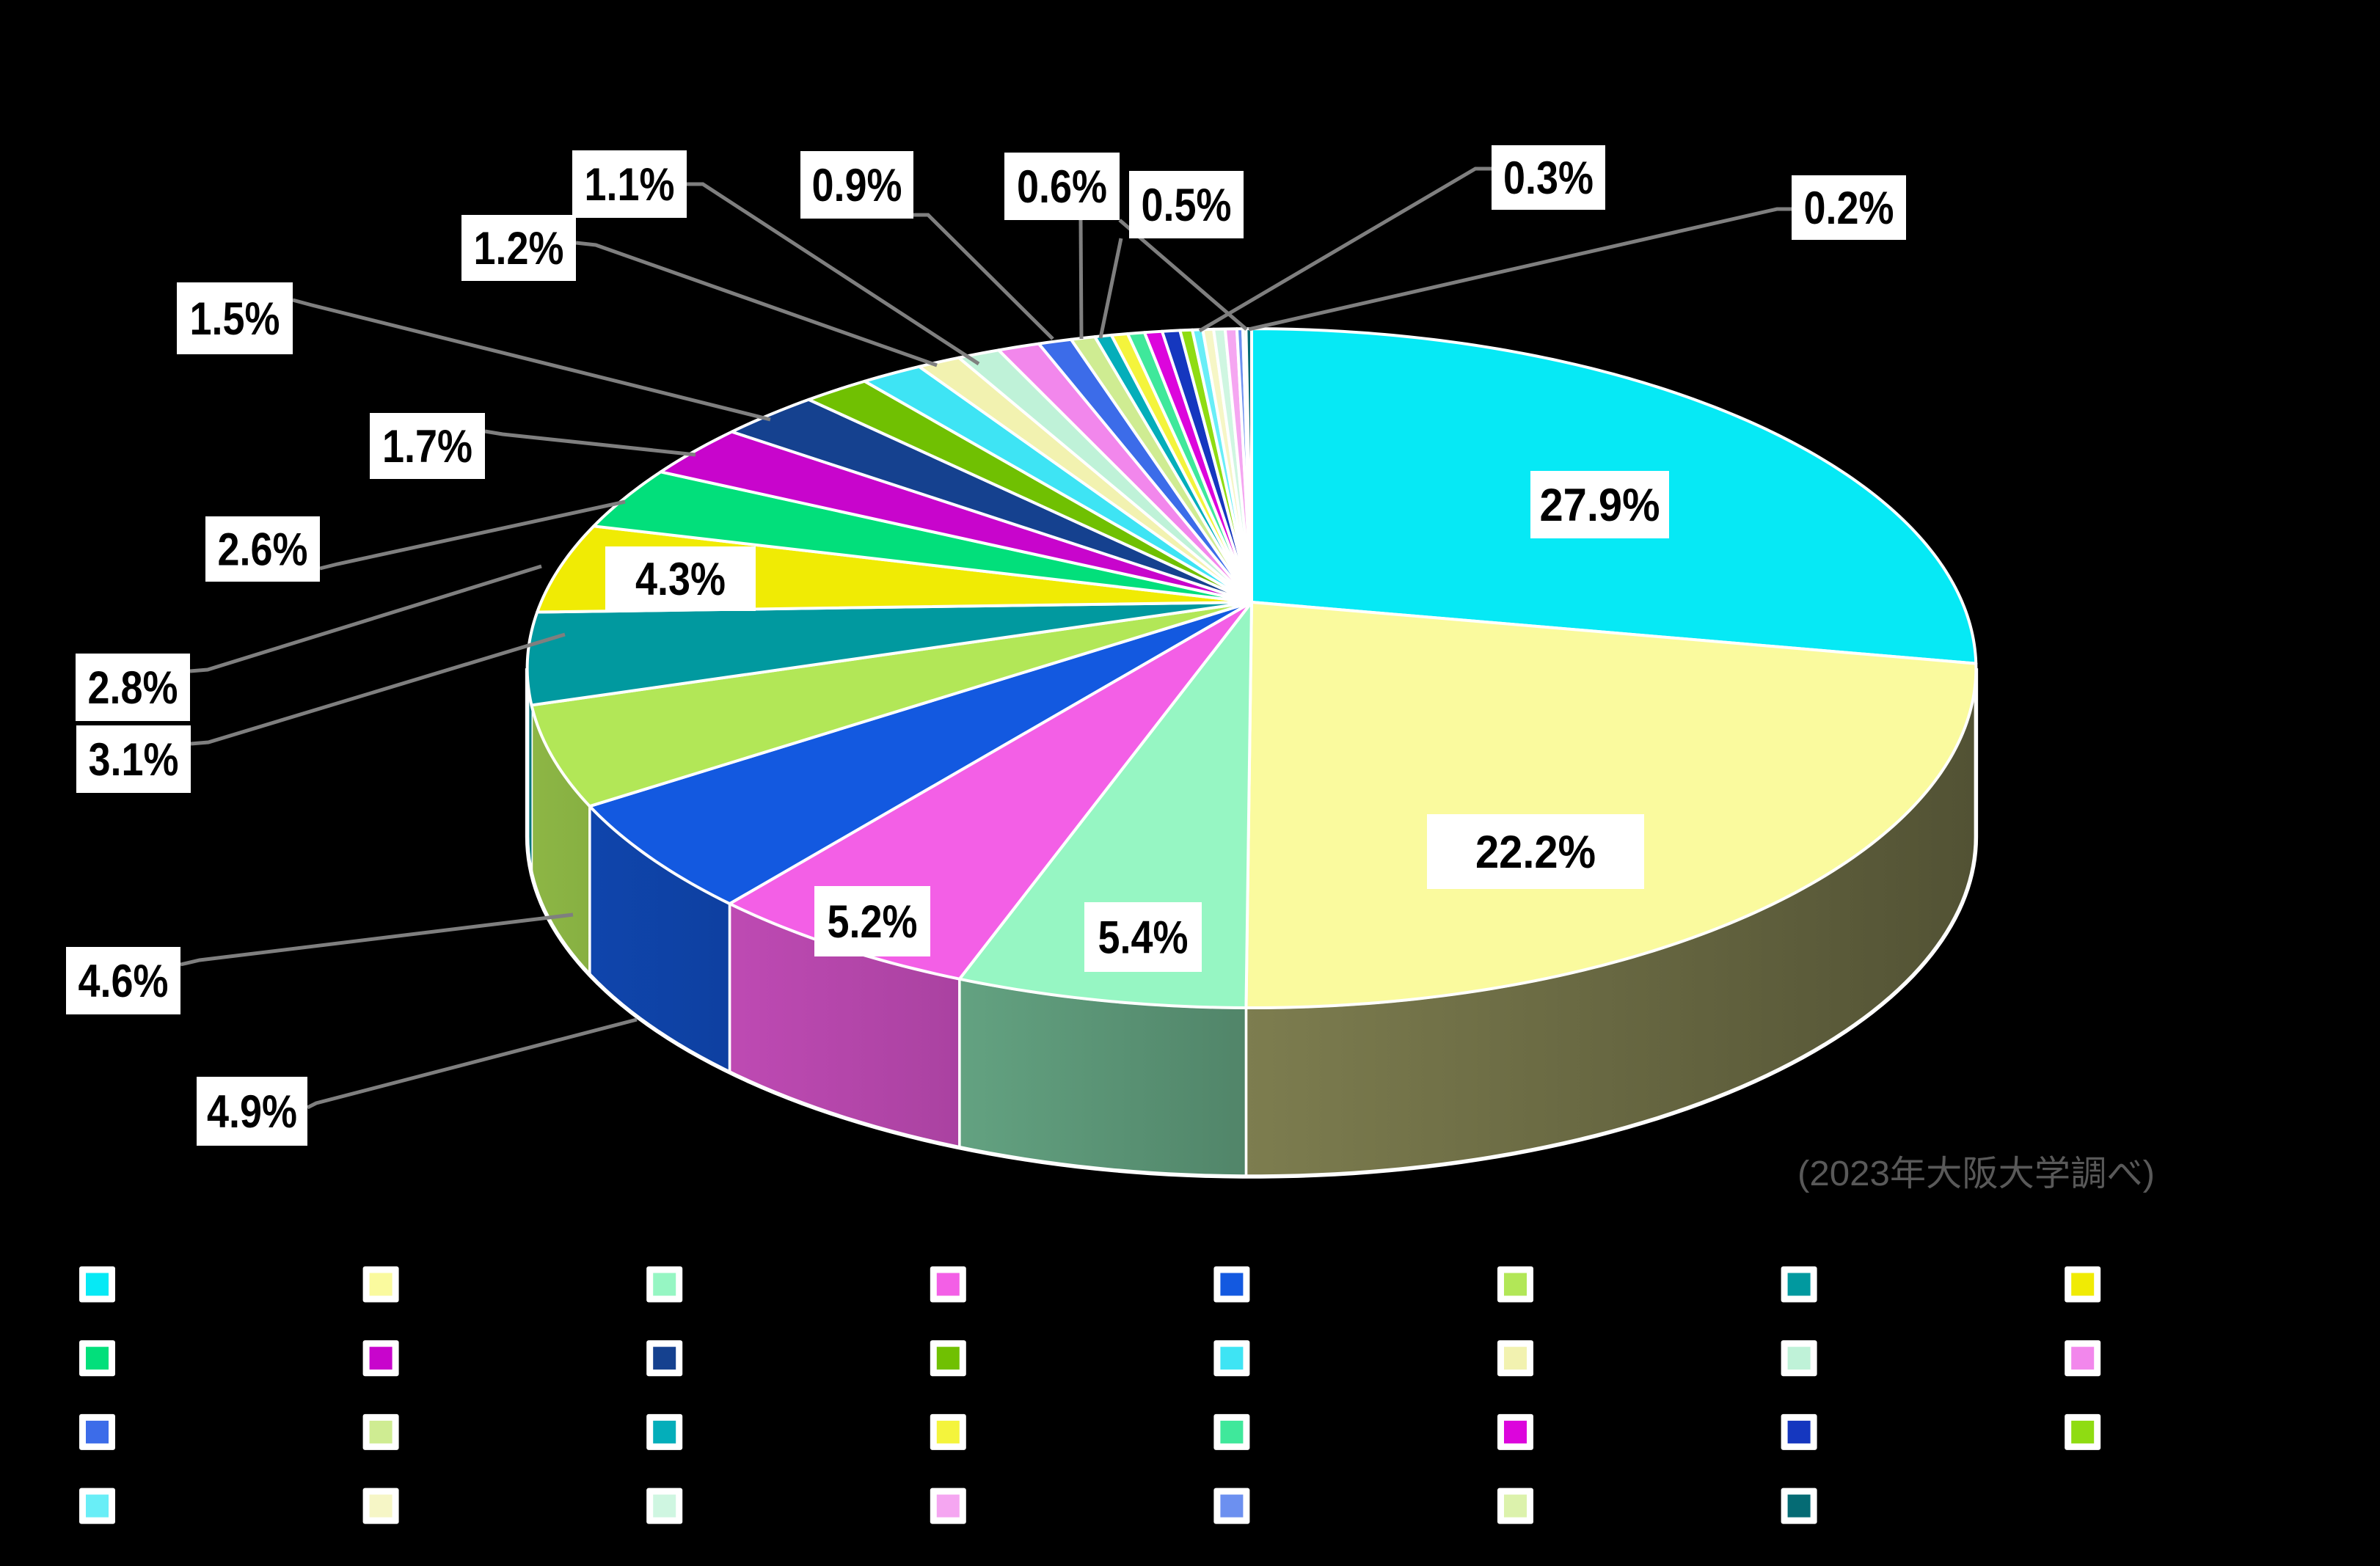 Image resolution: width=2380 pixels, height=1566 pixels. Describe the element at coordinates (124, 981) in the screenshot. I see `svg-text: 4.6%` at that location.